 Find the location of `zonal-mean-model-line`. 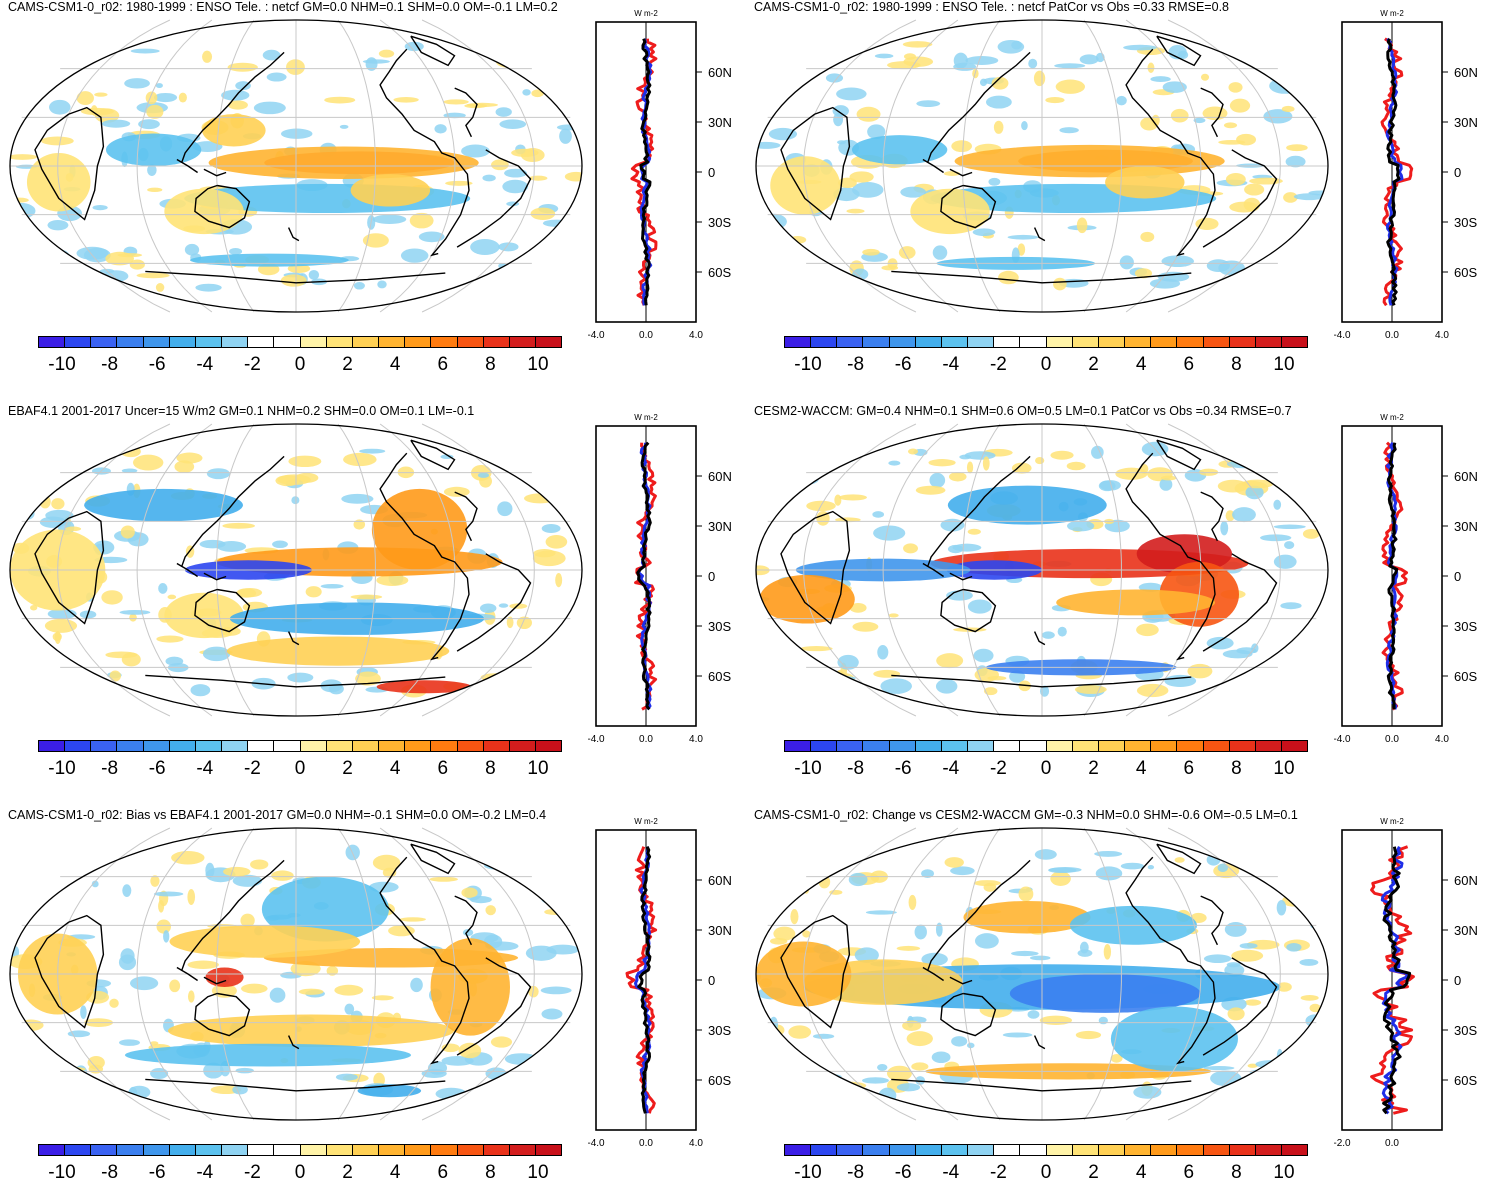

zonal-mean-model-line is located at coordinates (1392, 576).